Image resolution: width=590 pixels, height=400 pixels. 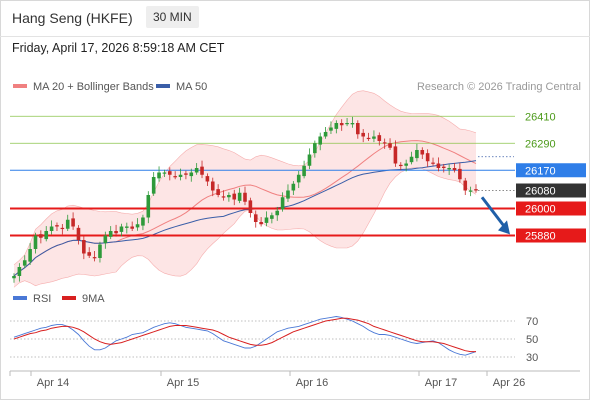 What do you see at coordinates (93, 299) in the screenshot?
I see `rsi-ma-legend-label: 9MA` at bounding box center [93, 299].